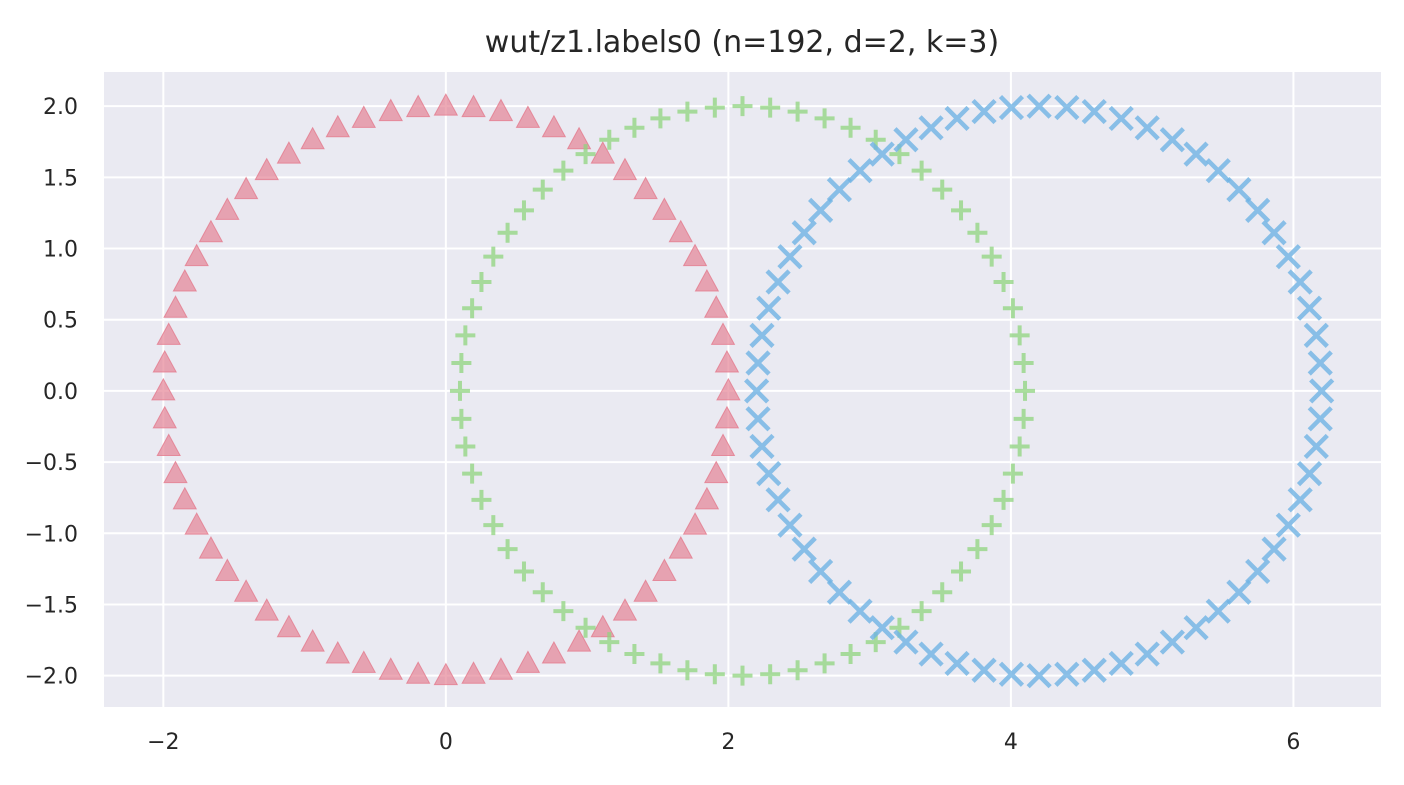  What do you see at coordinates (60, 321) in the screenshot?
I see `y-tick-label: 0.5` at bounding box center [60, 321].